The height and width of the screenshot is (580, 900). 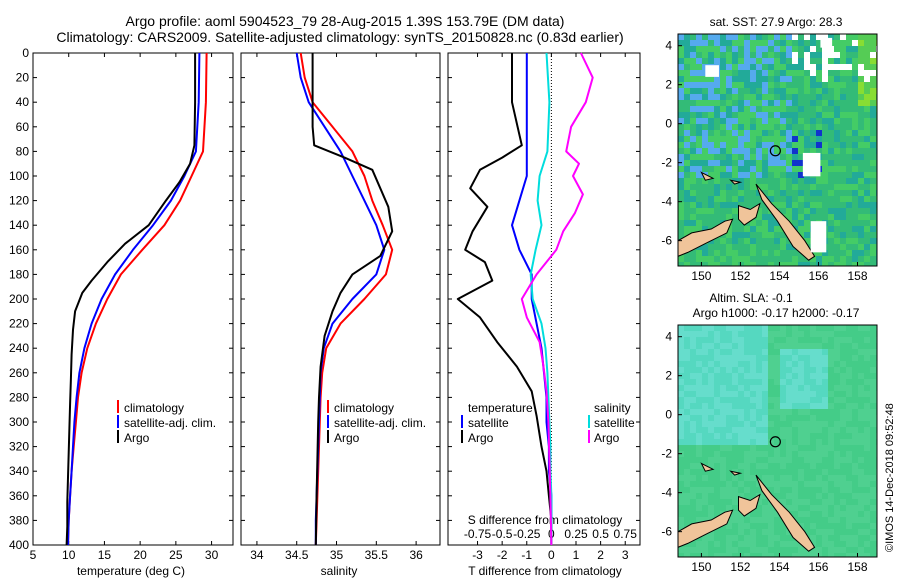 I want to click on argo-profile-marker, so click(x=775, y=151).